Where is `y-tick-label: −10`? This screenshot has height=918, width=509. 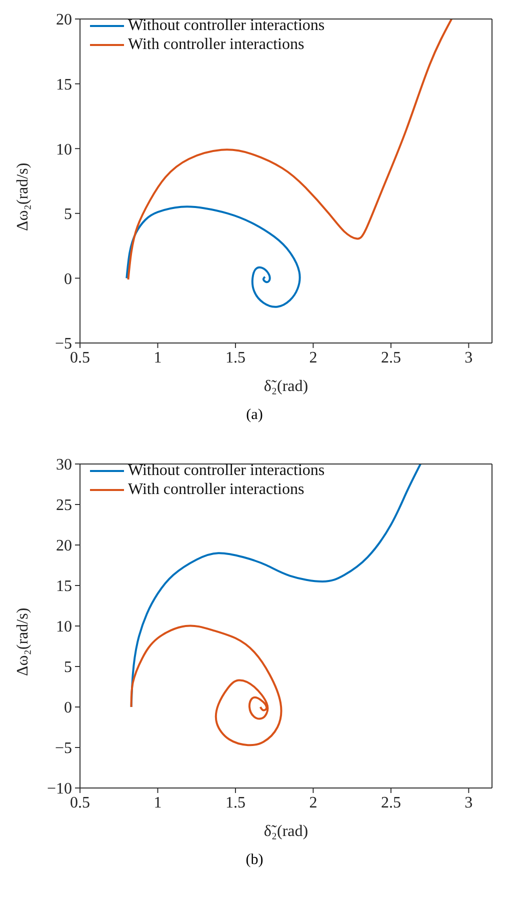 y-tick-label: −10 is located at coordinates (59, 789).